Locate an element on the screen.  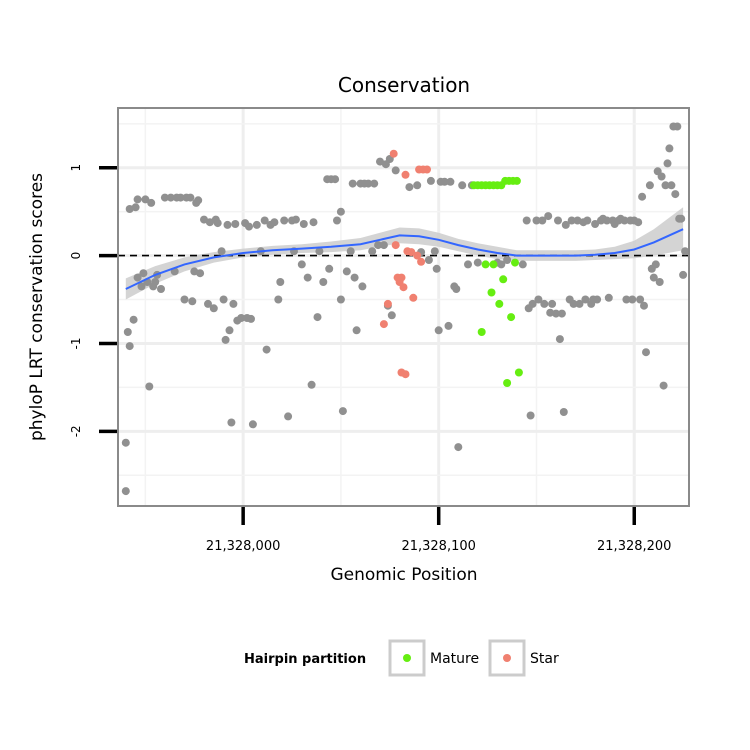
x-axis: 21,328,000 21,328,100 21,328,200 is located at coordinates (438, 530).